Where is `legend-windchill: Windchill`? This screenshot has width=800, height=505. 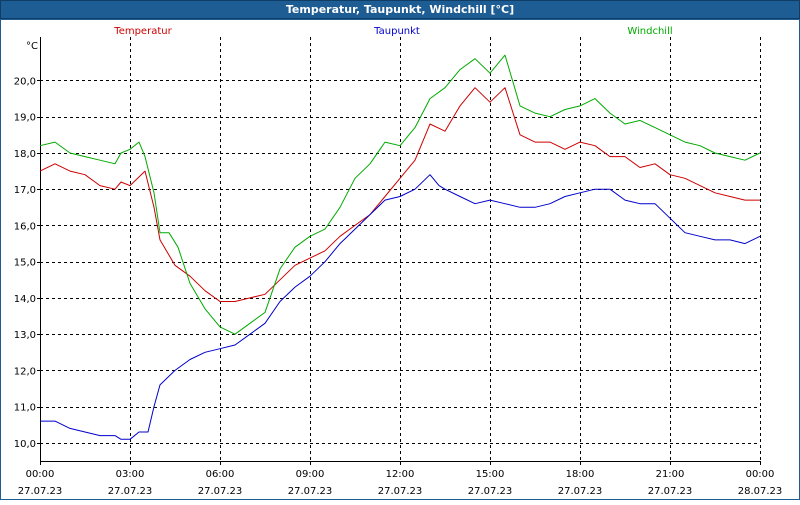
legend-windchill: Windchill is located at coordinates (649, 31).